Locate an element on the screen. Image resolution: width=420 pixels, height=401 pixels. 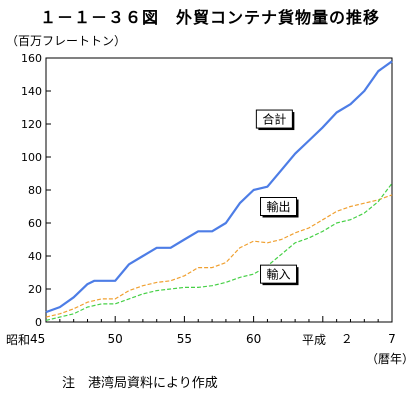
x-axis-unit: （暦年） is located at coordinates (390, 359).